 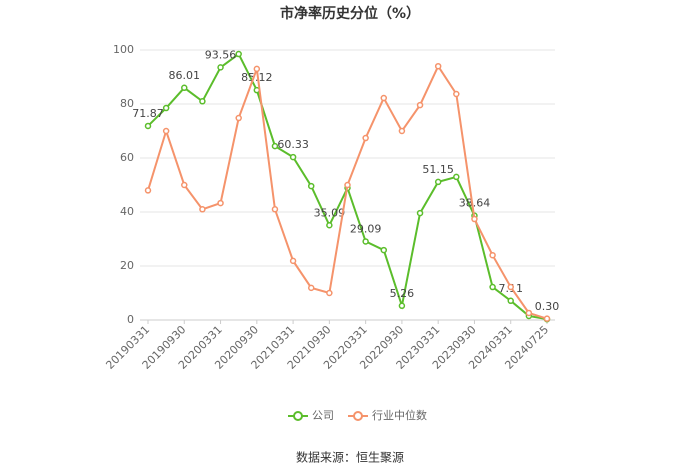 I want to click on y-tick-label: 0, so click(x=130, y=319).